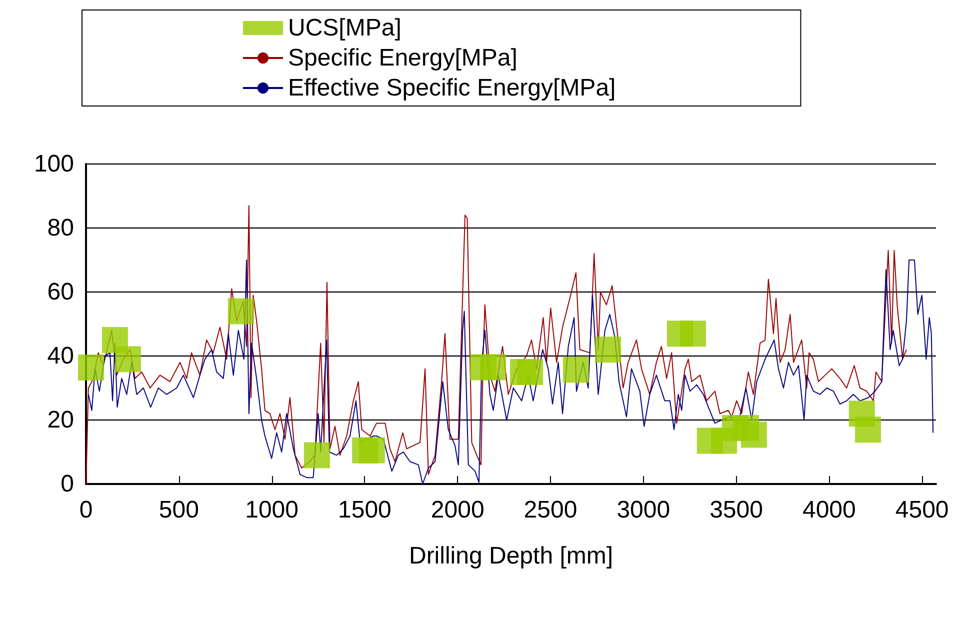 The image size is (964, 619). I want to click on y-tick-label: 0, so click(67, 484).